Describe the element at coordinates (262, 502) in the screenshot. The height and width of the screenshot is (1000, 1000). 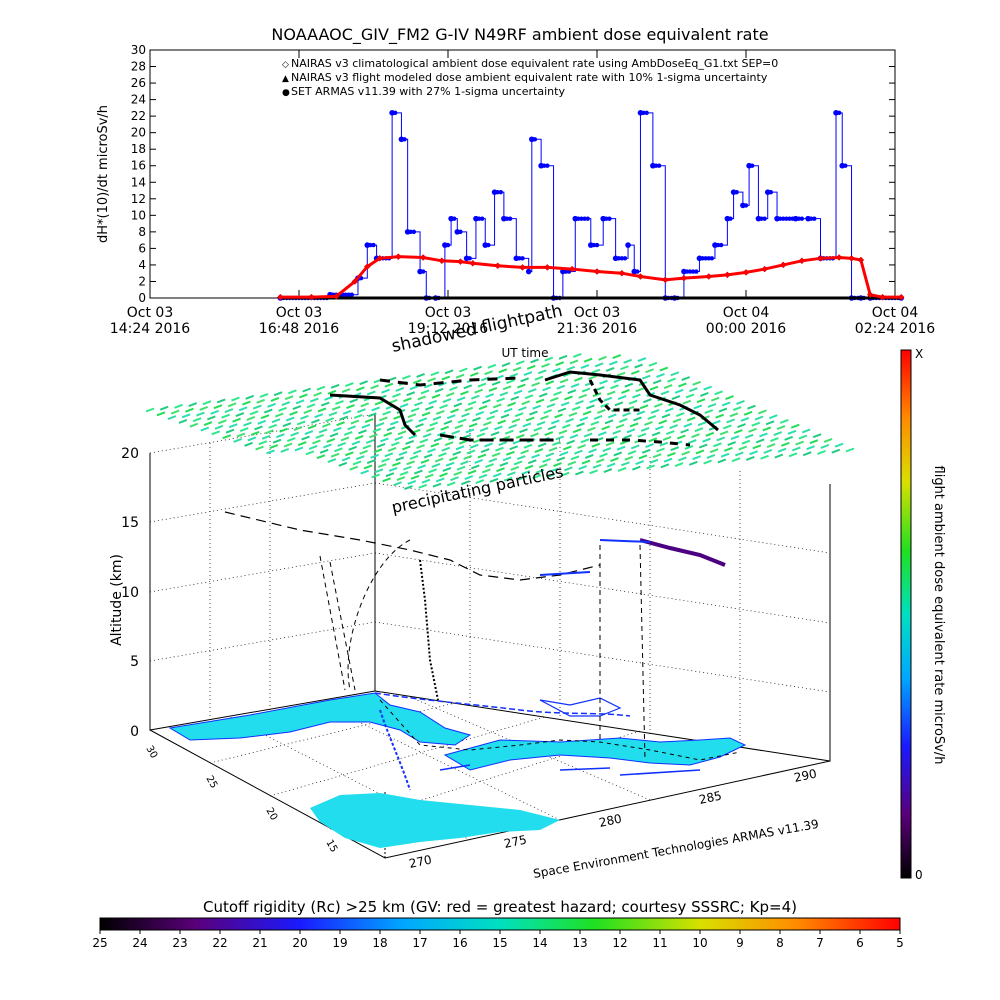
I see `grid-z15-left` at that location.